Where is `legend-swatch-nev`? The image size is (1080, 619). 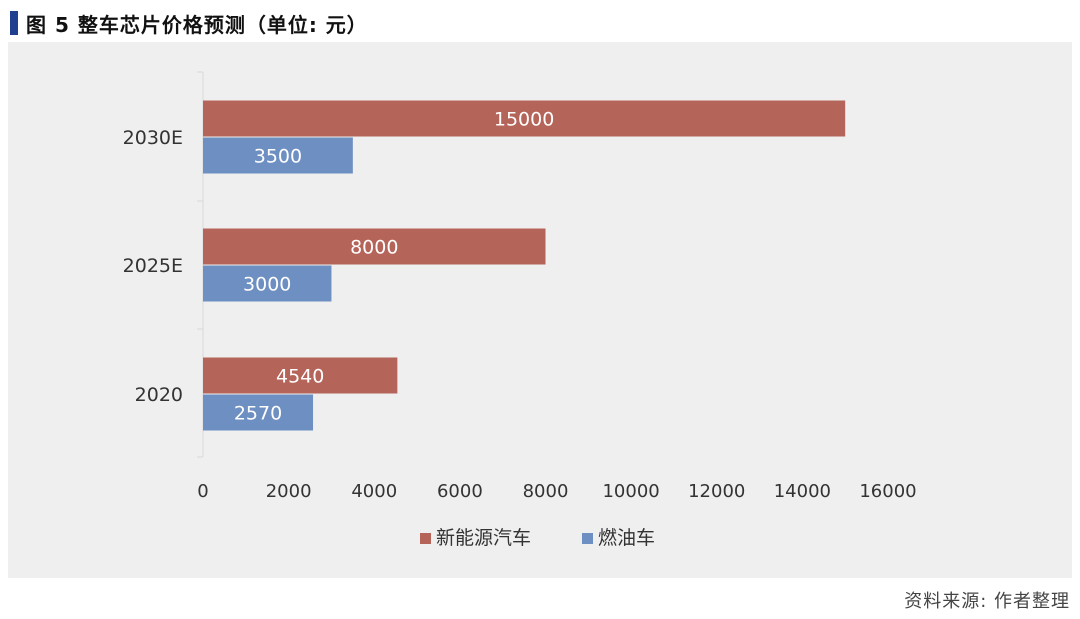 legend-swatch-nev is located at coordinates (425, 538).